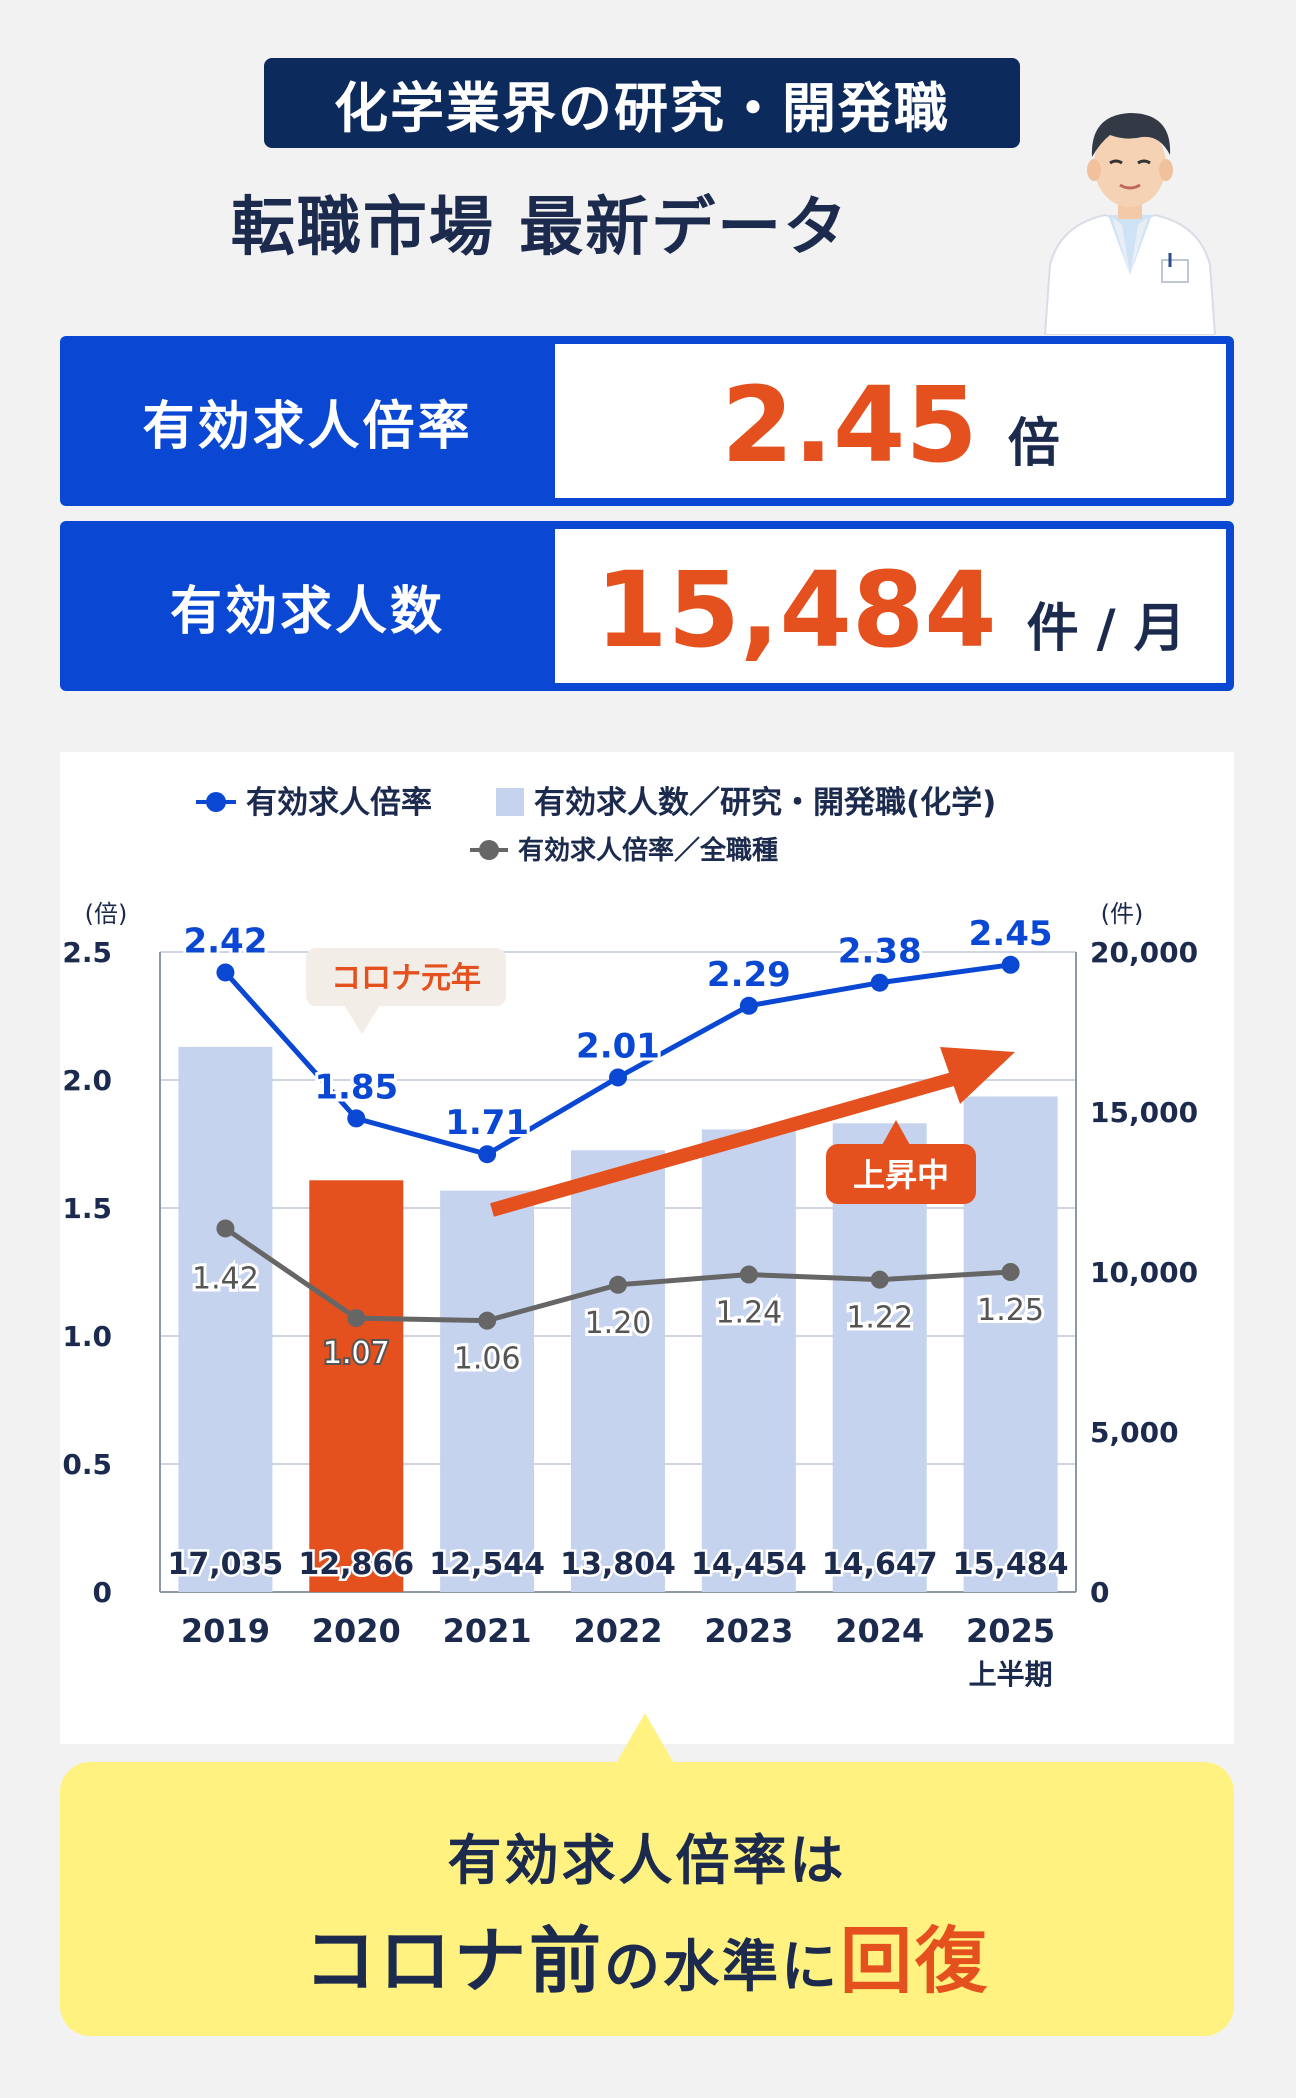 This screenshot has width=1296, height=2098. What do you see at coordinates (1010, 1631) in the screenshot?
I see `x-tick-label: 2025` at bounding box center [1010, 1631].